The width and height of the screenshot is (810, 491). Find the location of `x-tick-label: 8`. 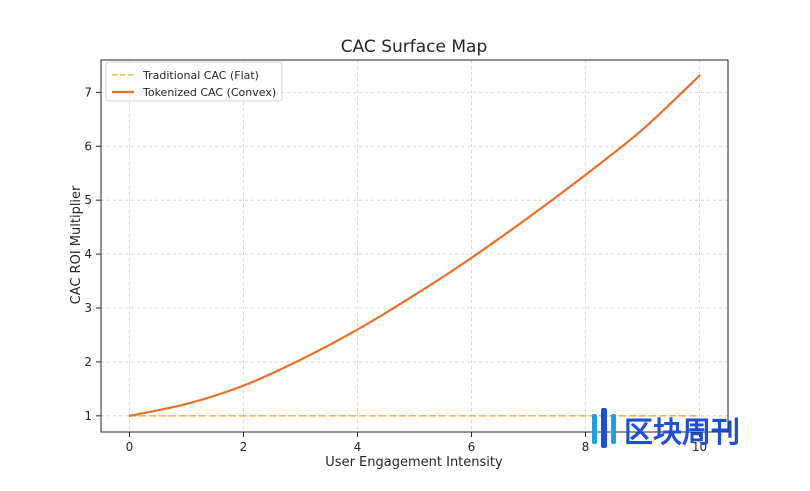

x-tick-label: 8 is located at coordinates (586, 447).